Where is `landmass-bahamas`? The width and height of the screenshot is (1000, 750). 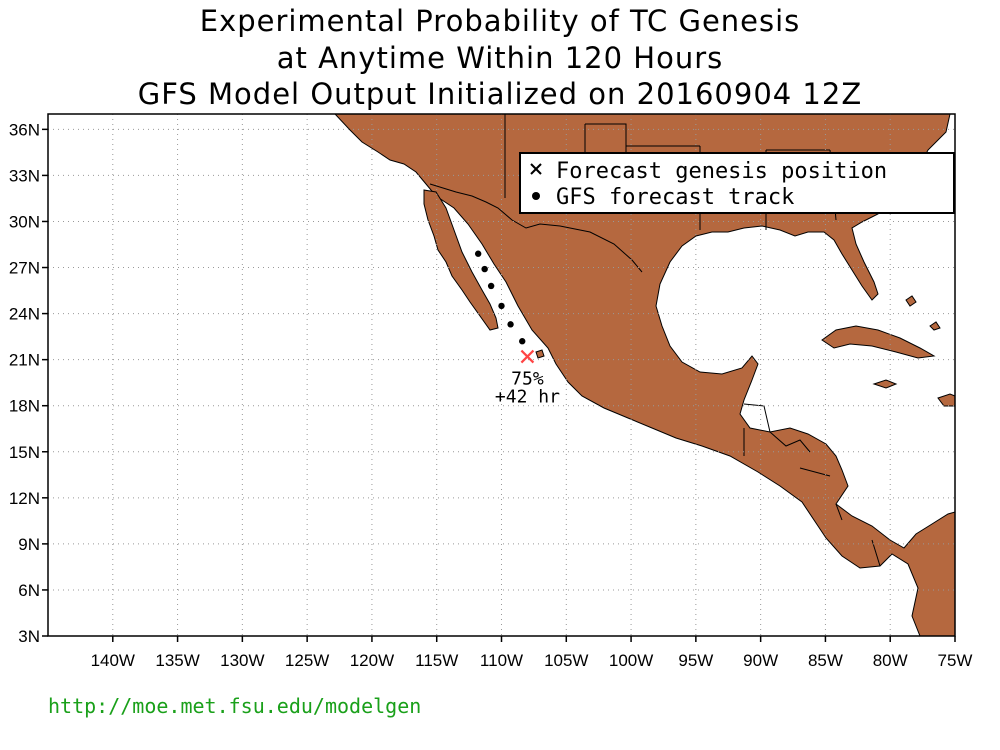
landmass-bahamas is located at coordinates (923, 313).